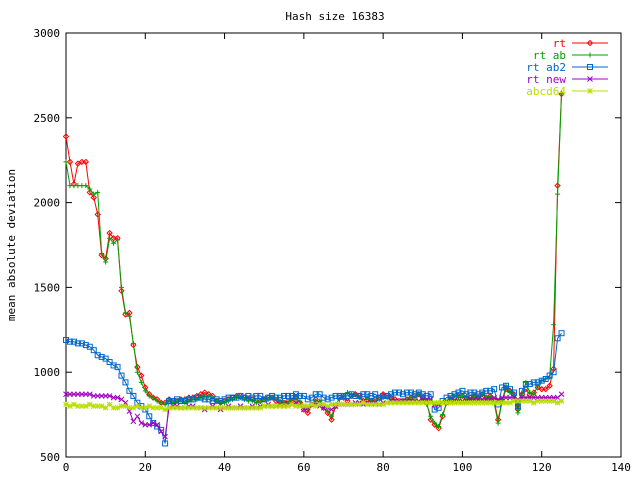 This screenshot has height=480, width=640. What do you see at coordinates (11, 245) in the screenshot?
I see `y-axis-label: mean absolute deviation` at bounding box center [11, 245].